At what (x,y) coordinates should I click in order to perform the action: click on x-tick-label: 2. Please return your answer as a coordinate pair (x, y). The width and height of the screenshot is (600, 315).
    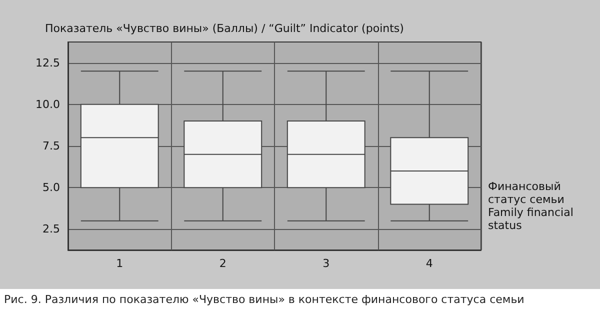
    Looking at the image, I should click on (222, 263).